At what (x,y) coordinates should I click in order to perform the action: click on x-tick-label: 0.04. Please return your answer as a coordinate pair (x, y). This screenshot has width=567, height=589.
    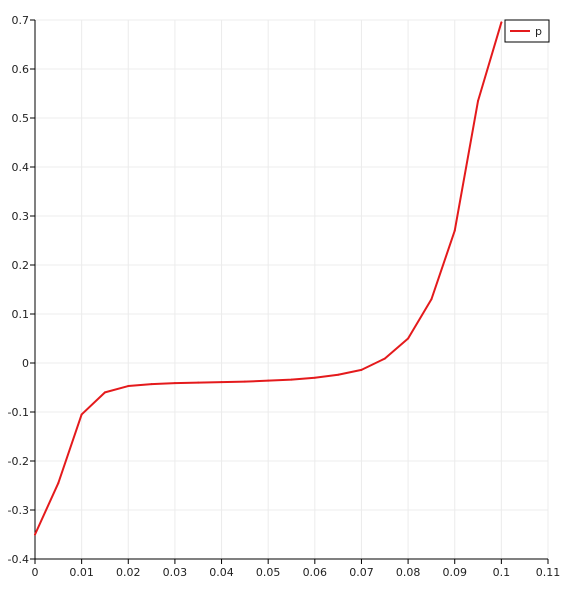
    Looking at the image, I should click on (221, 572).